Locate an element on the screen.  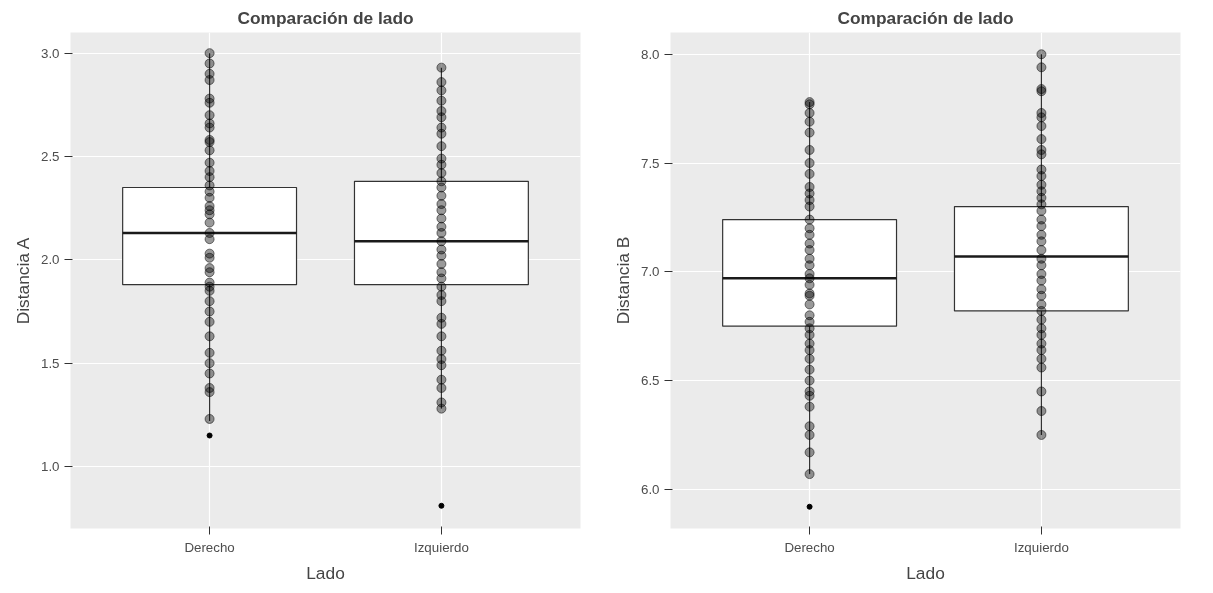
y-tick-label: 3.0 is located at coordinates (50, 53).